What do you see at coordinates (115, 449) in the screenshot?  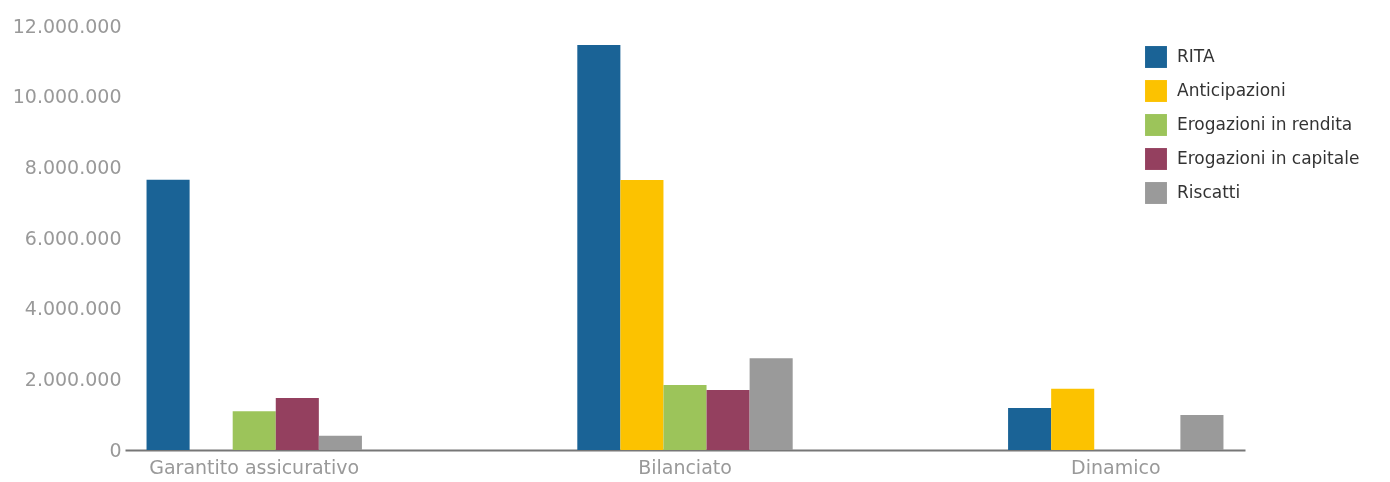 I see `y-tick-label: 0` at bounding box center [115, 449].